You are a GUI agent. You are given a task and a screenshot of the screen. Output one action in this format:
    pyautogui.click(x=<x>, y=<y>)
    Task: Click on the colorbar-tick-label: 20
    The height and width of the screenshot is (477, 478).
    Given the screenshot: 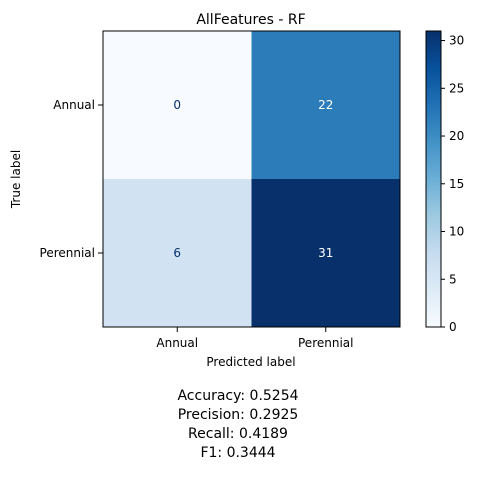 What is the action you would take?
    pyautogui.click(x=456, y=136)
    